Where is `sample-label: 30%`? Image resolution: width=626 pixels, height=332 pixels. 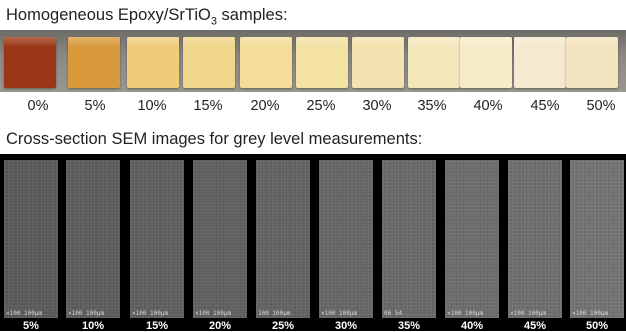 sample-label: 30% is located at coordinates (377, 106).